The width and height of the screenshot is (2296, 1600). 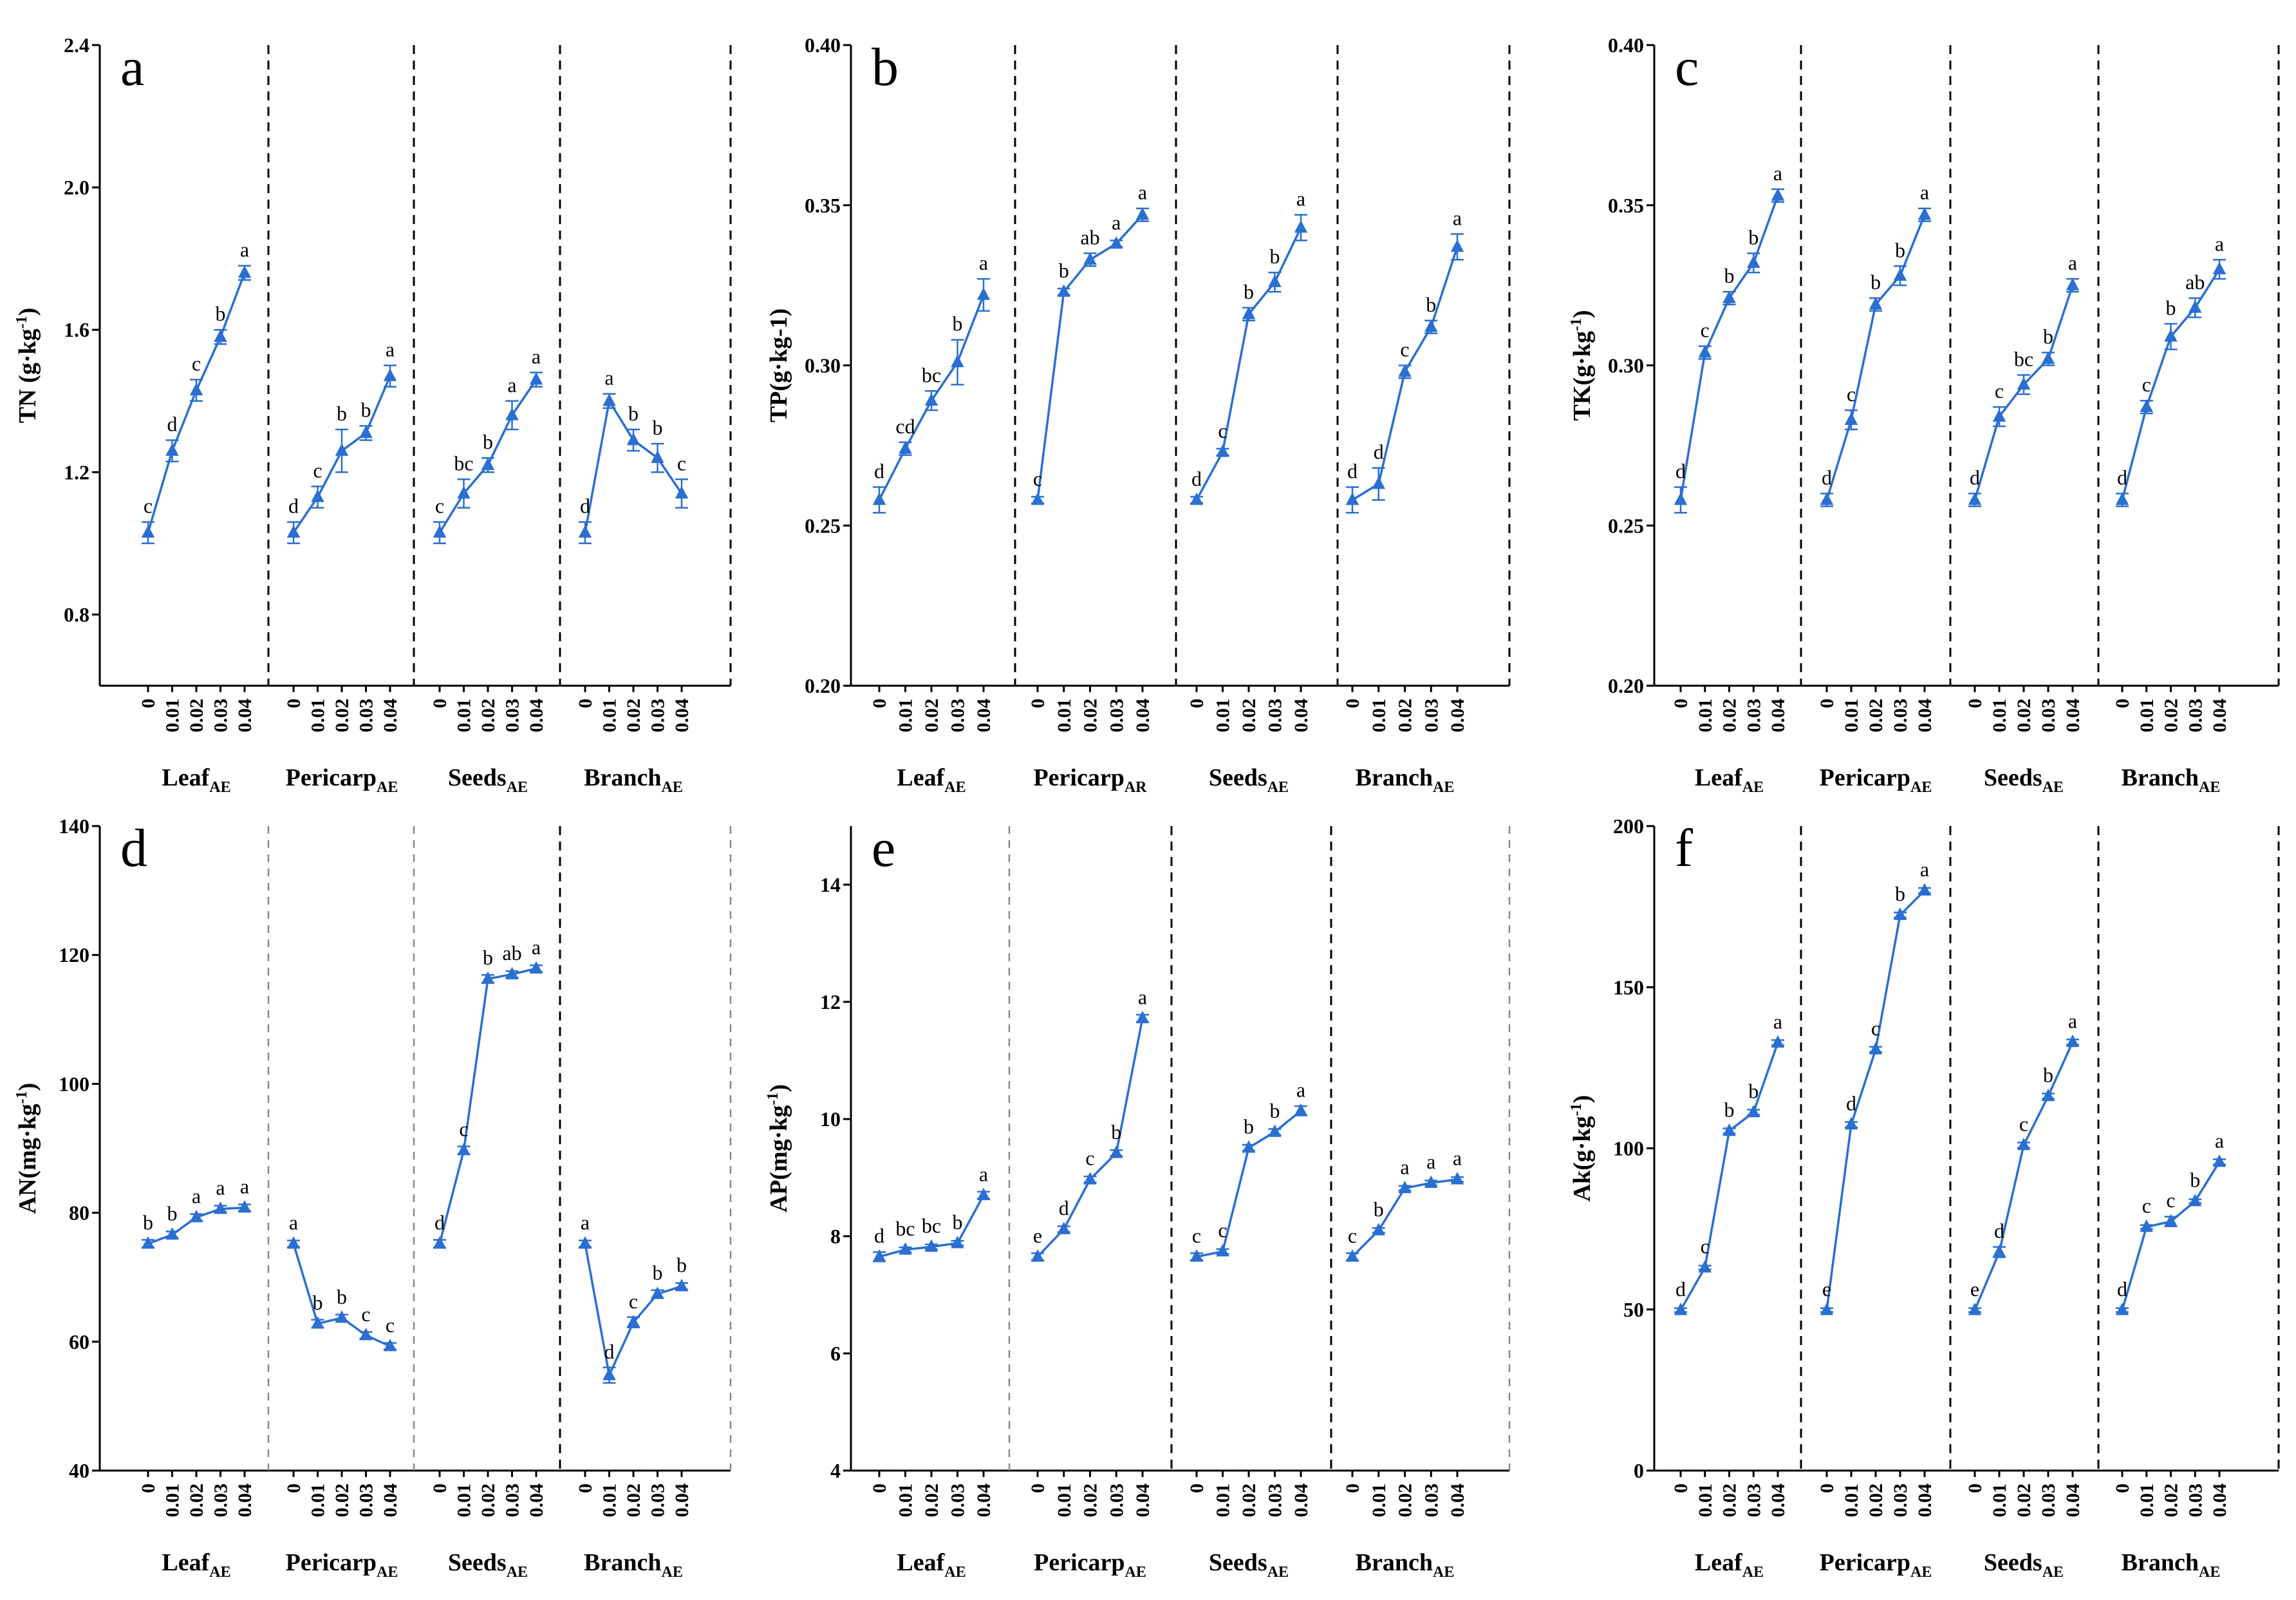 I want to click on panel-letter: e, so click(x=883, y=848).